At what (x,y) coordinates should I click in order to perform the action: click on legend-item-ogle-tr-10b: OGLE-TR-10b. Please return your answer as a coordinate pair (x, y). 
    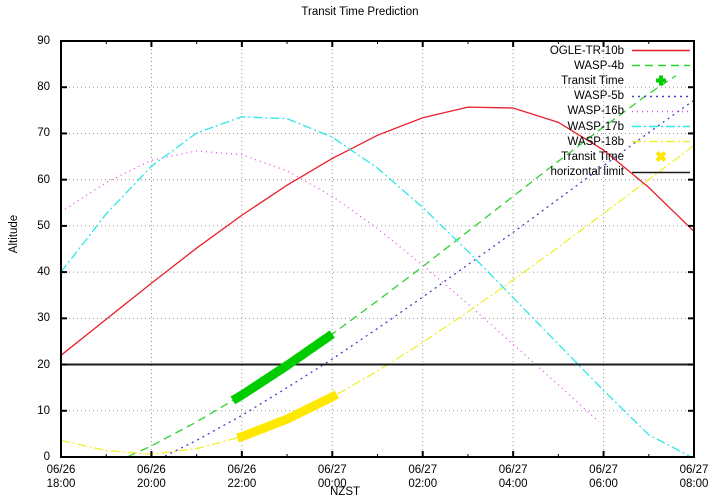
    Looking at the image, I should click on (567, 50).